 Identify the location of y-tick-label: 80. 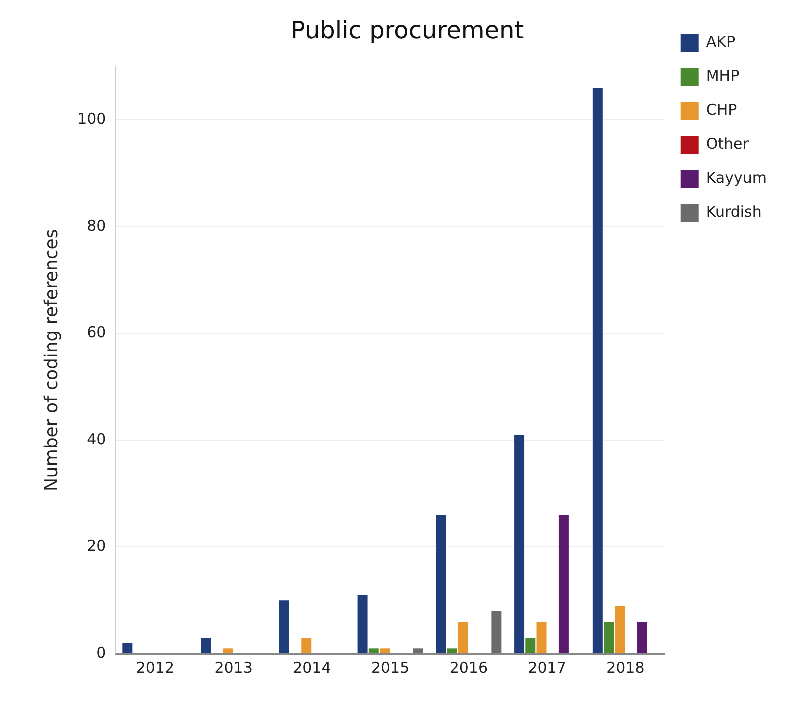
(96, 225).